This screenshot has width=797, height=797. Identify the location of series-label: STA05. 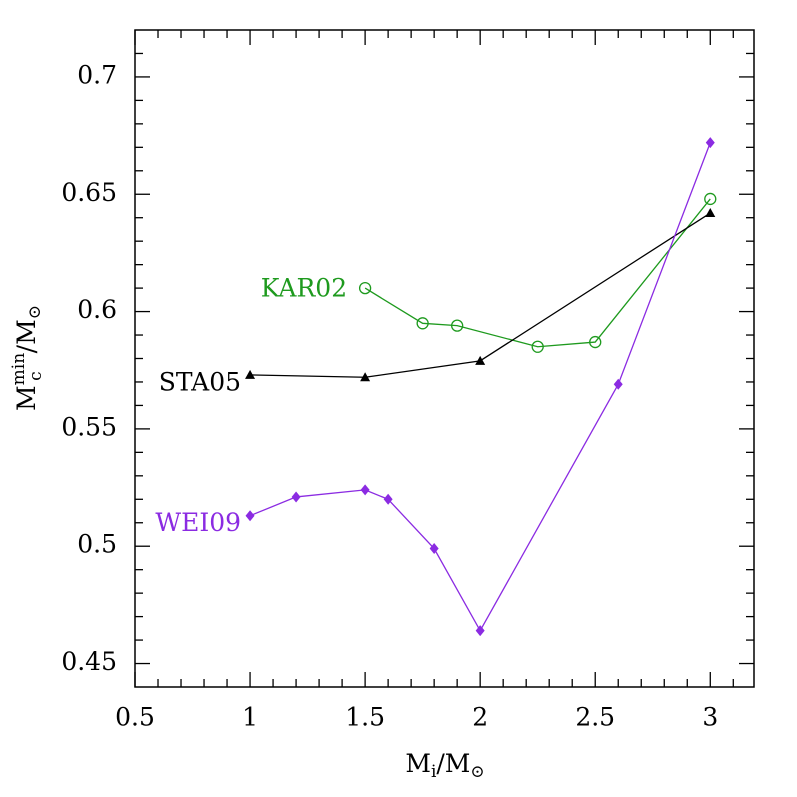
(200, 381).